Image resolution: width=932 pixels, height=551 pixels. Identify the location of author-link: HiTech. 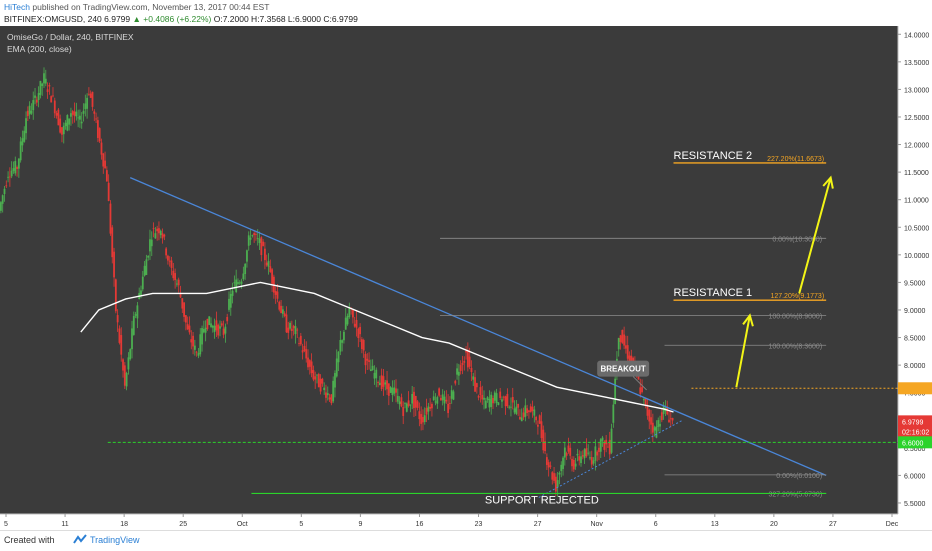
(17, 7).